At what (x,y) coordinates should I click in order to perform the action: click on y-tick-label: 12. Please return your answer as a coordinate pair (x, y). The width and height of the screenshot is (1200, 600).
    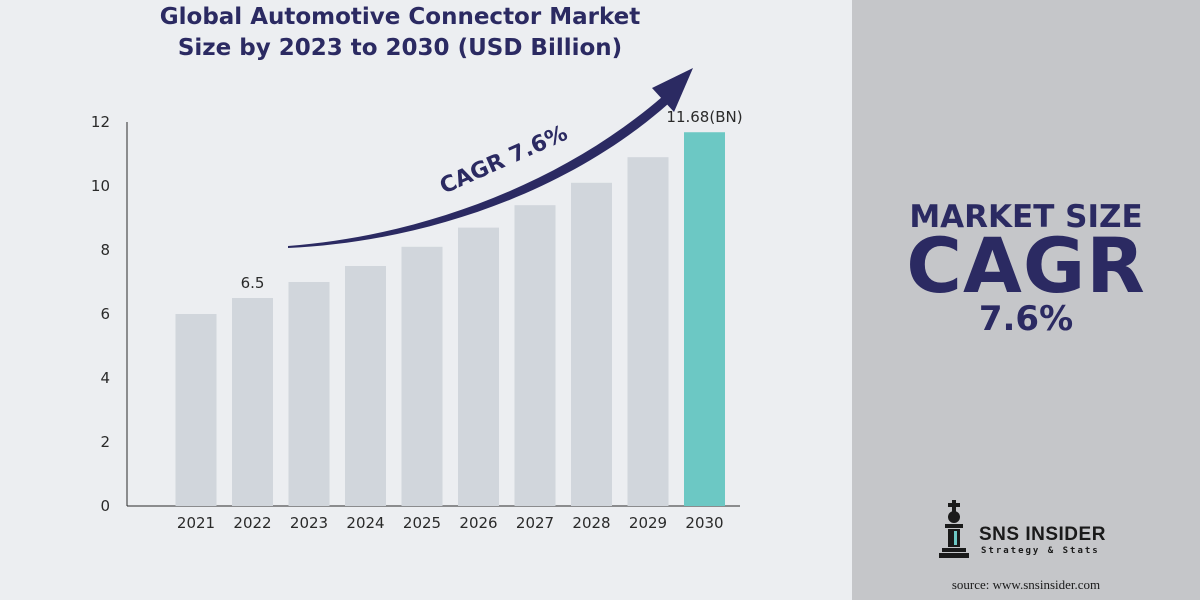
    Looking at the image, I should click on (100, 122).